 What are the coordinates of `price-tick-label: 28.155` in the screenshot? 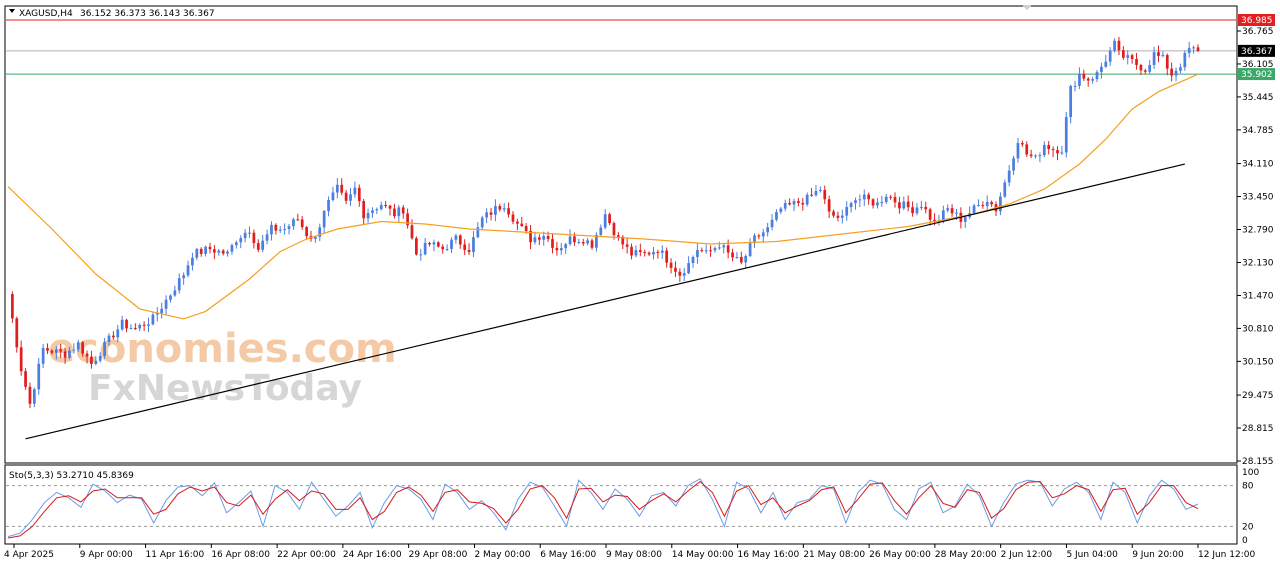 It's located at (1258, 462).